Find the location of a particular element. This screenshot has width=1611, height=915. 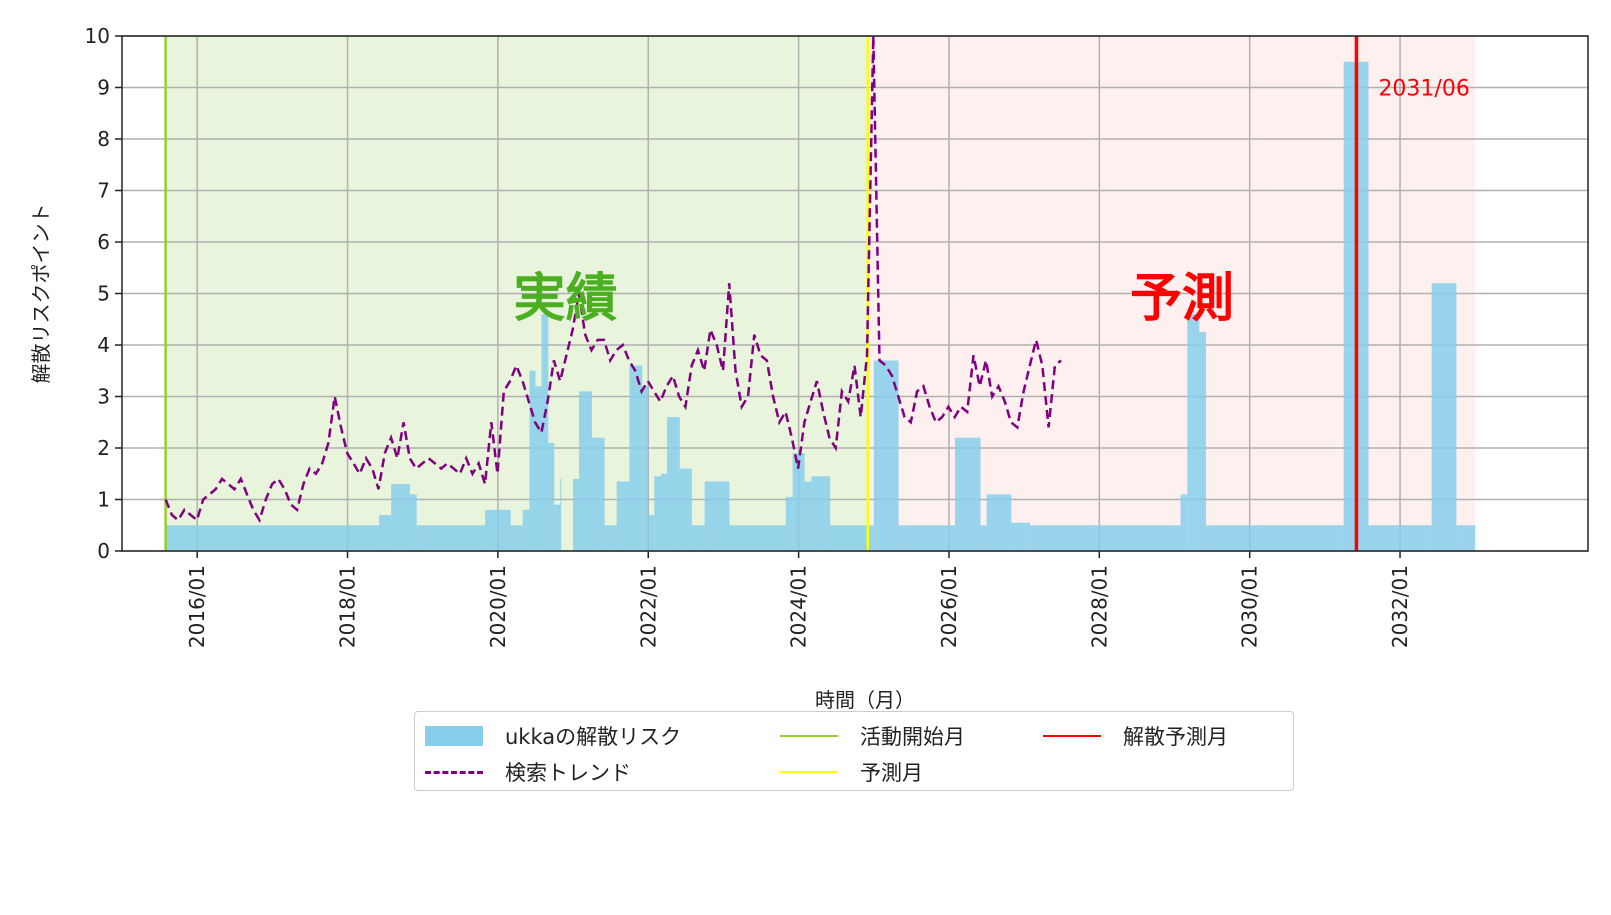

x-tick-label: 2028/01 is located at coordinates (1099, 606).